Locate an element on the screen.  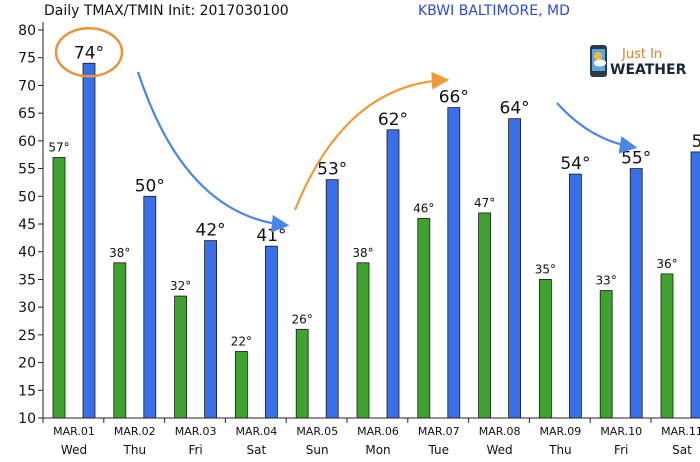
tmin-value-label: 36° is located at coordinates (666, 264).